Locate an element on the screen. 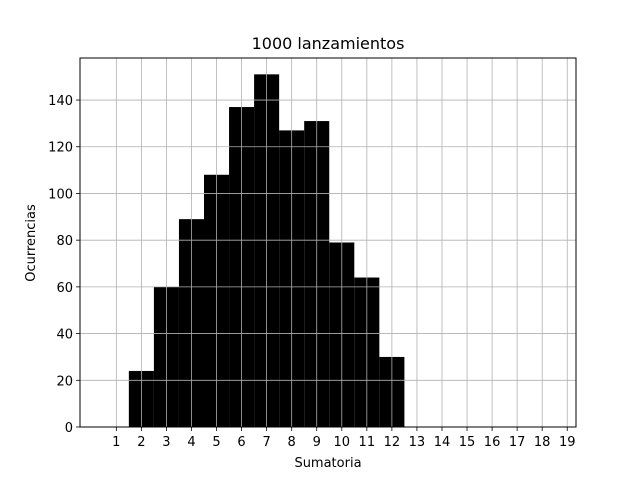  x-tick-label-11: 11 is located at coordinates (367, 442).